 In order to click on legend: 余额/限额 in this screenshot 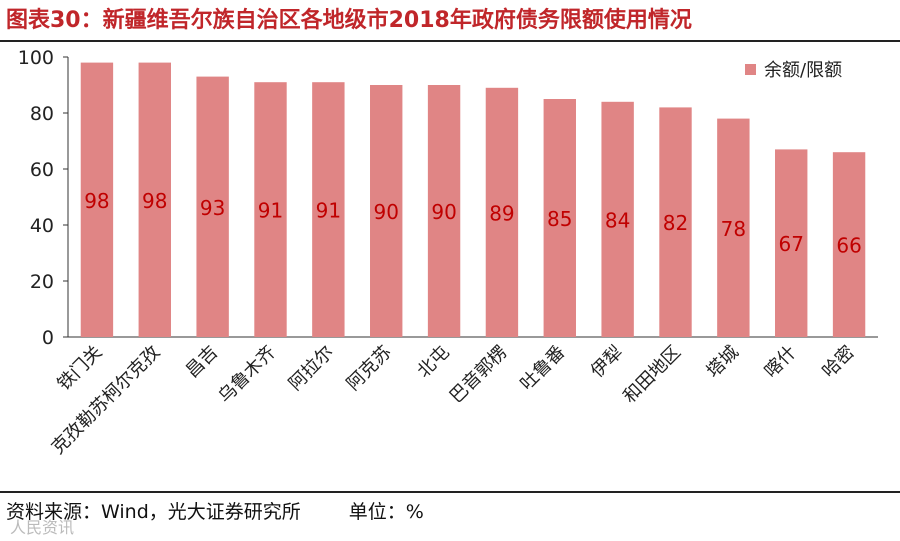, I will do `click(793, 70)`.